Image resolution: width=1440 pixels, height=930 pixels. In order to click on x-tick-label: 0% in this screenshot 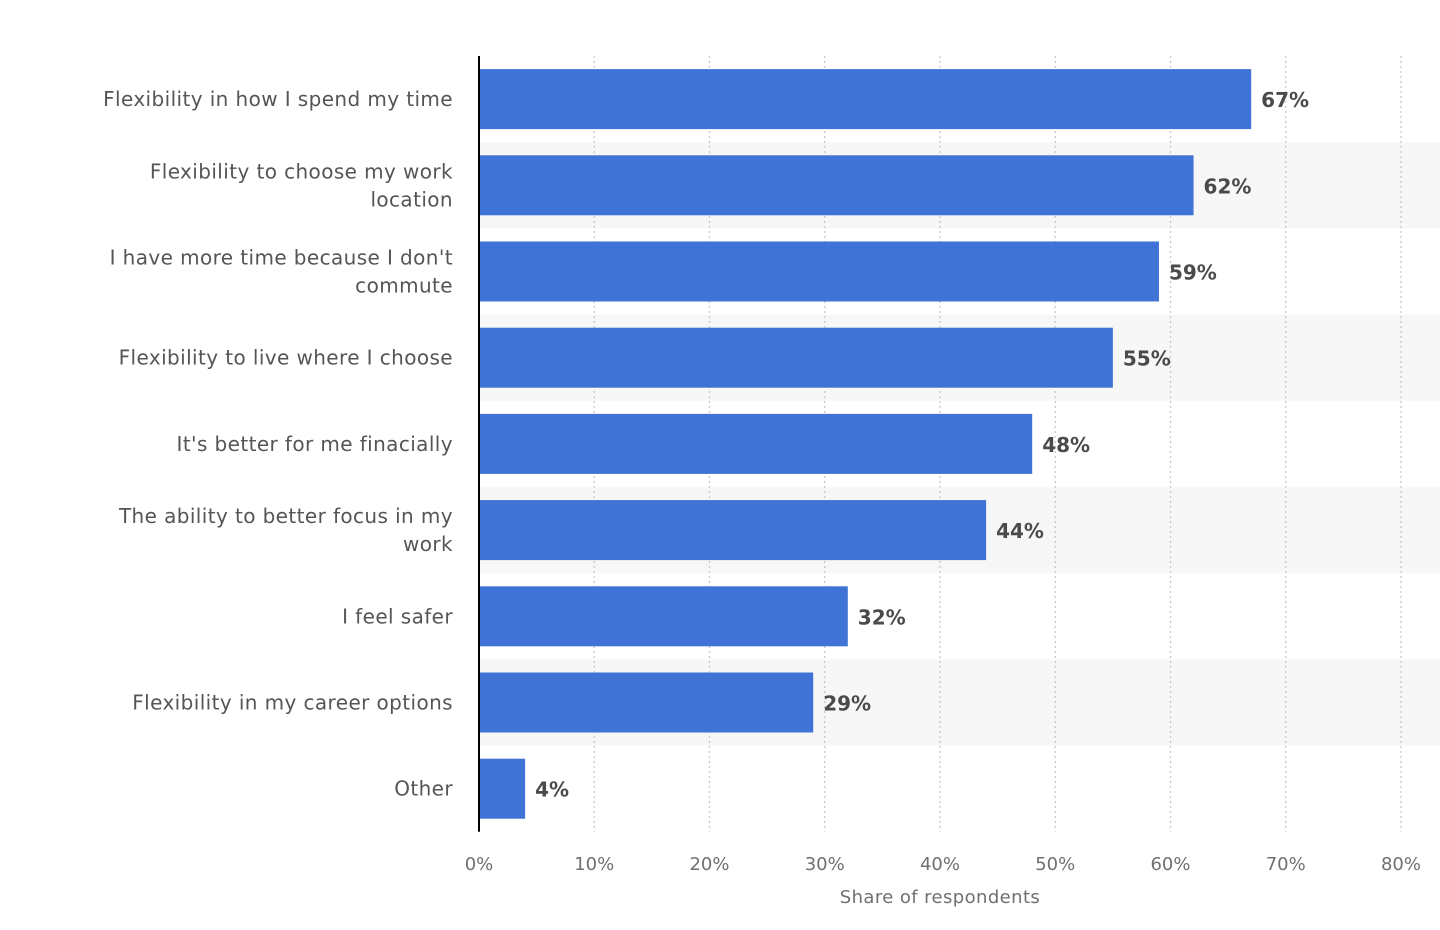, I will do `click(479, 864)`.